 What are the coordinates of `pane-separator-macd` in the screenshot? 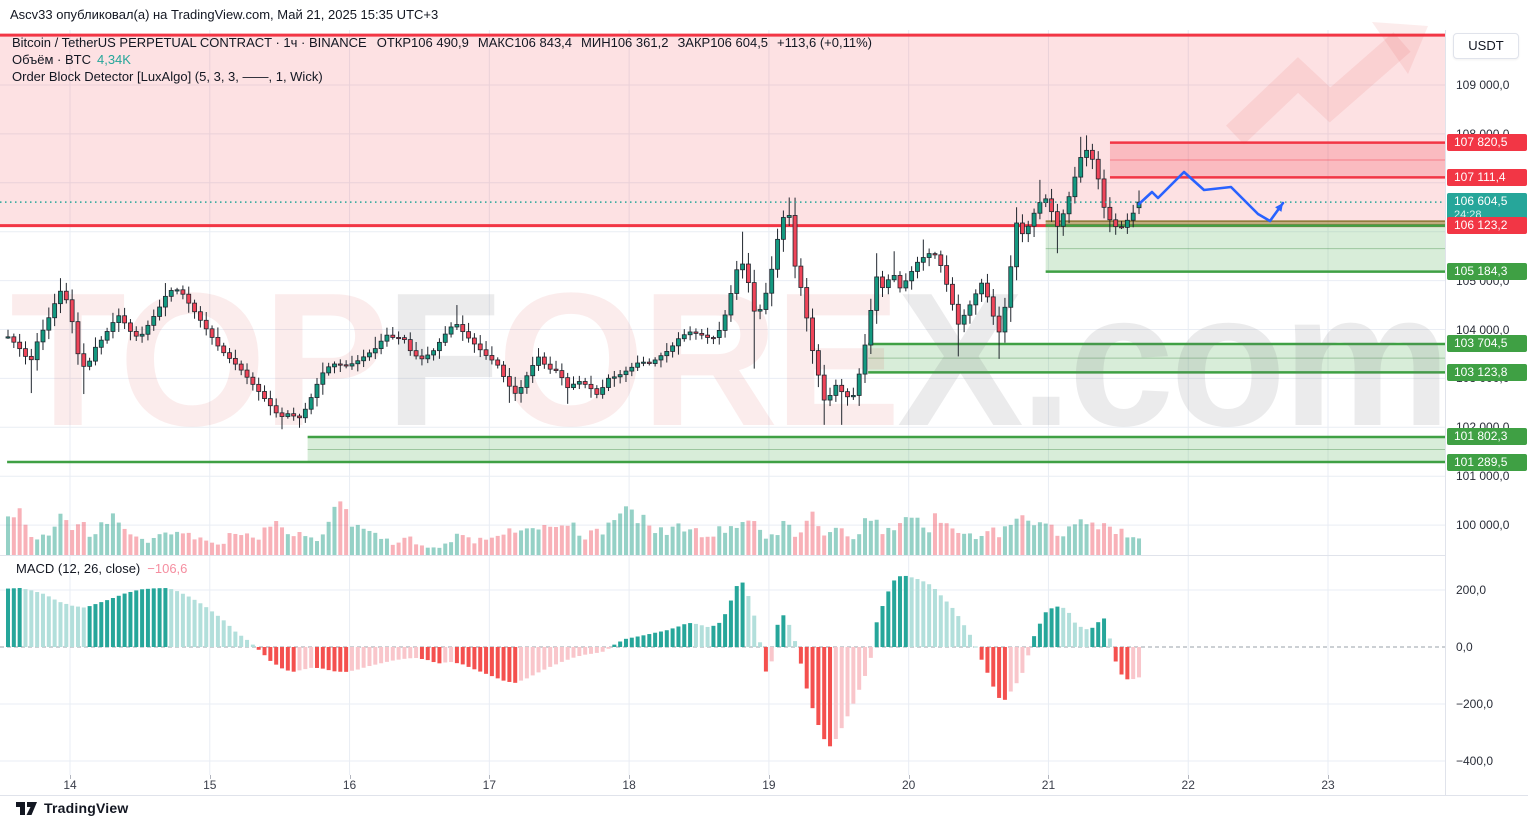 It's located at (764, 555).